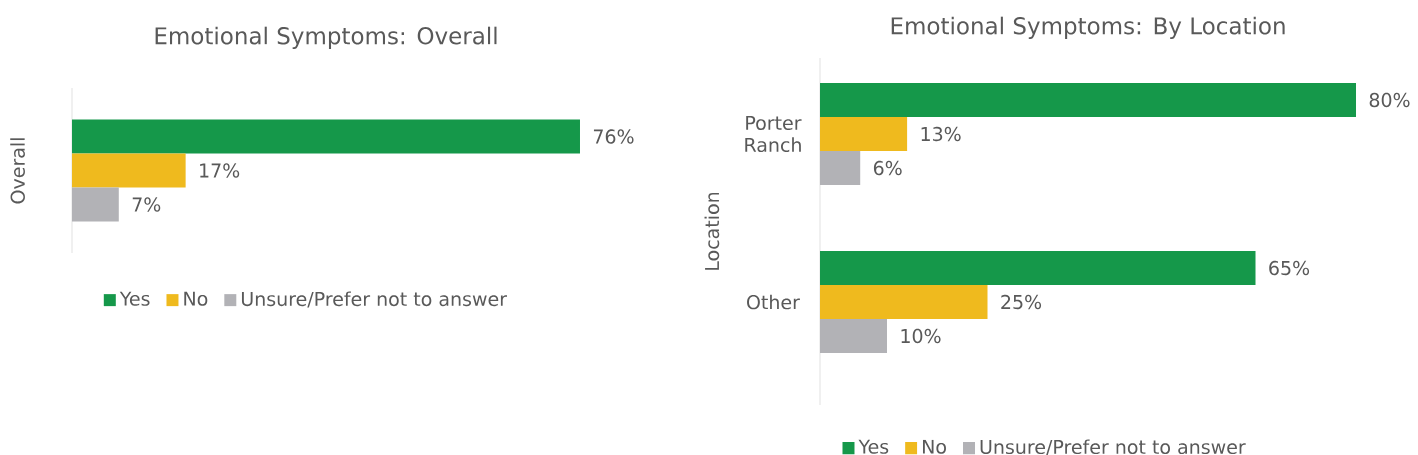  I want to click on y-tick-label: Overall, so click(17, 171).